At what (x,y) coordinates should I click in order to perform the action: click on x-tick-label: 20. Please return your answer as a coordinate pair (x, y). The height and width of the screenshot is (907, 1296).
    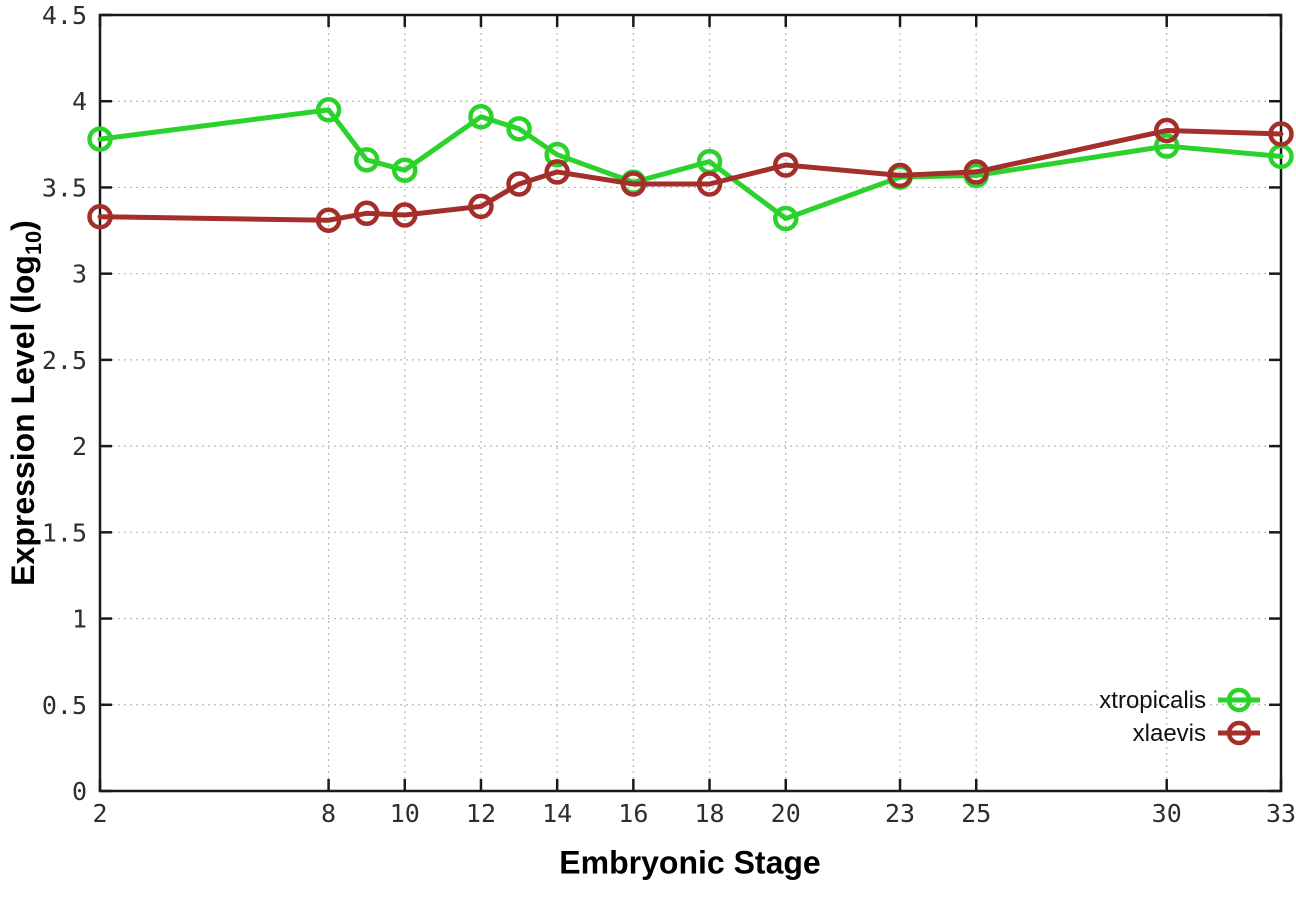
    Looking at the image, I should click on (786, 813).